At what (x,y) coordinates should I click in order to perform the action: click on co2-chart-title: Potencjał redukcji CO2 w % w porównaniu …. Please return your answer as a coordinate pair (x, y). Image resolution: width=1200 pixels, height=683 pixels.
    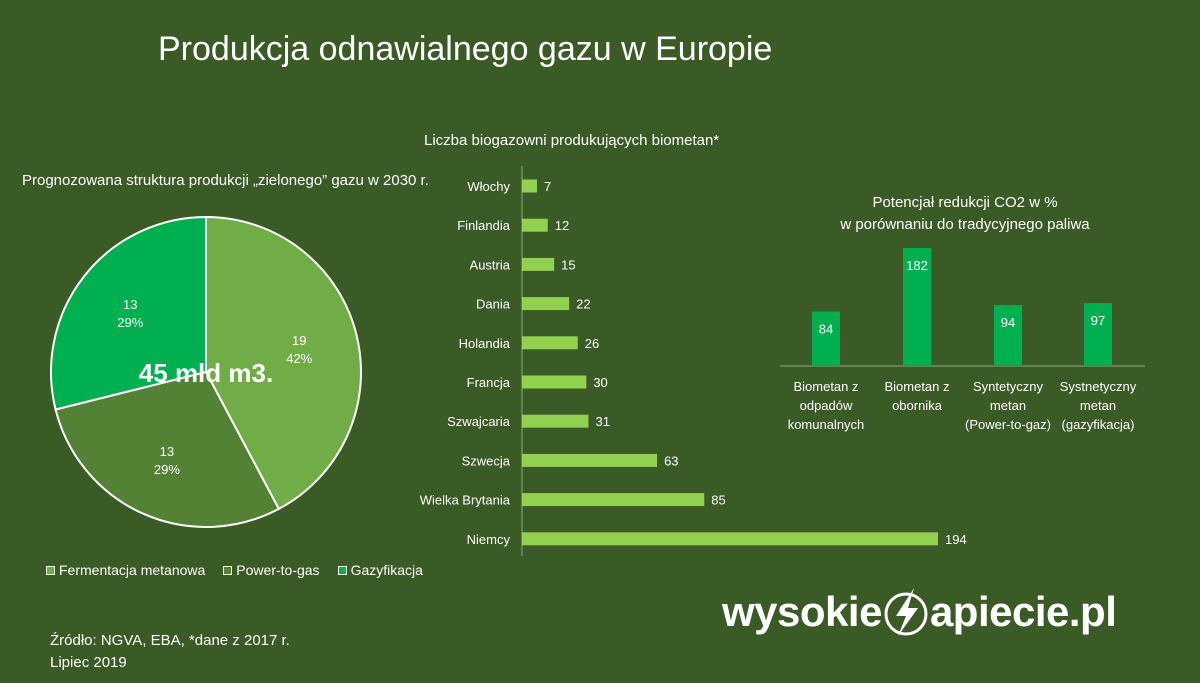
    Looking at the image, I should click on (965, 214).